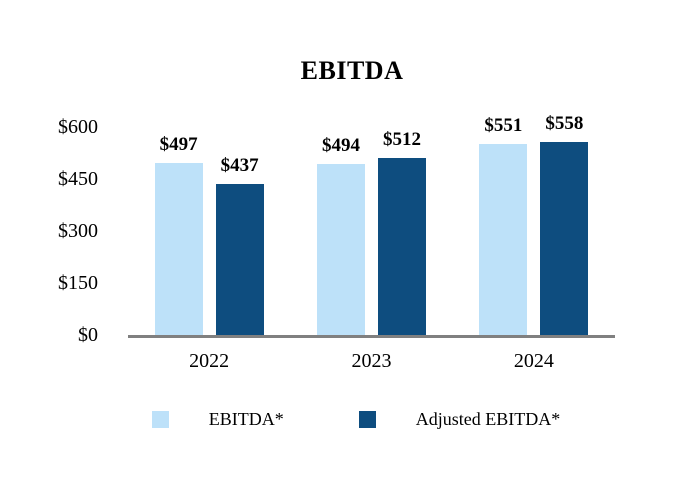 The image size is (680, 500). What do you see at coordinates (534, 224) in the screenshot?
I see `bar-group-2024: $551 $558` at bounding box center [534, 224].